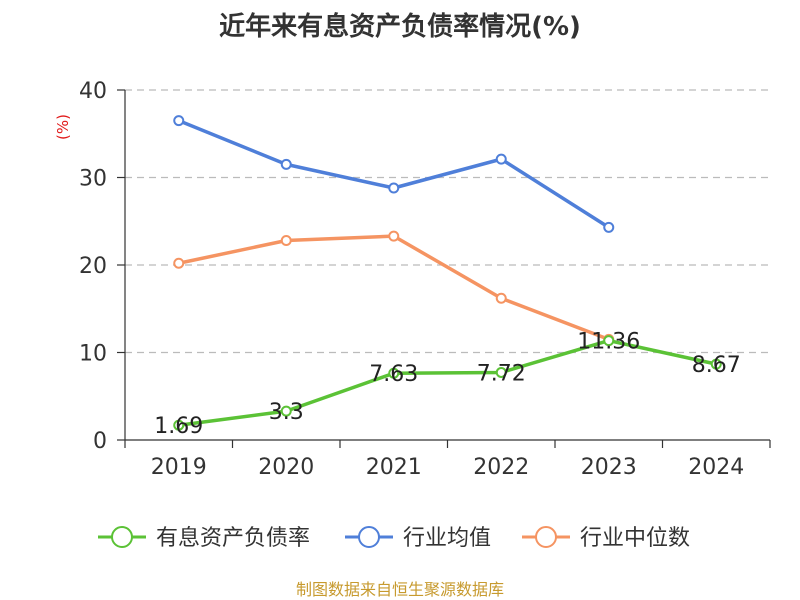 The height and width of the screenshot is (600, 800). I want to click on y-tick-label: 10, so click(93, 354).